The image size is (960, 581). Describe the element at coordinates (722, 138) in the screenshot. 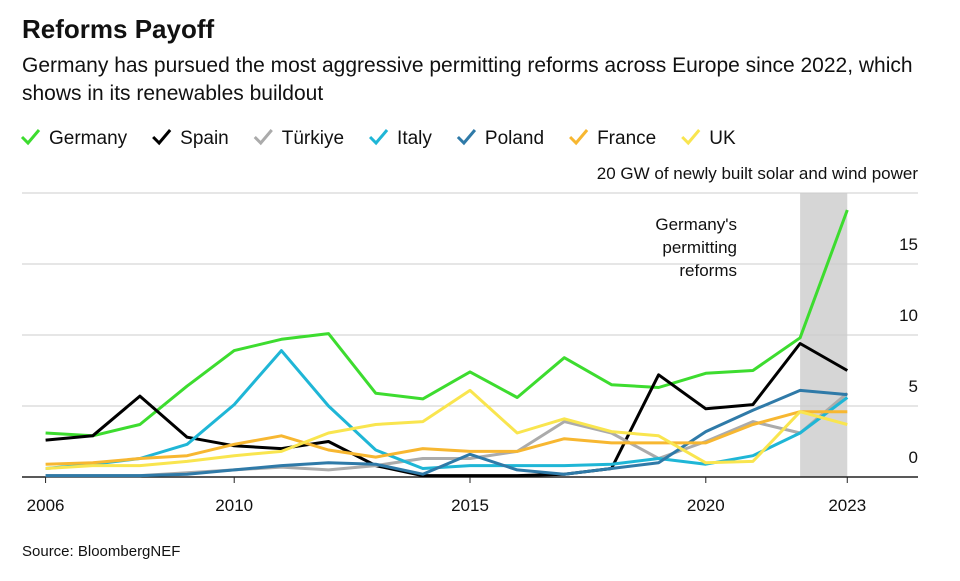

I see `legend-label: UK` at that location.